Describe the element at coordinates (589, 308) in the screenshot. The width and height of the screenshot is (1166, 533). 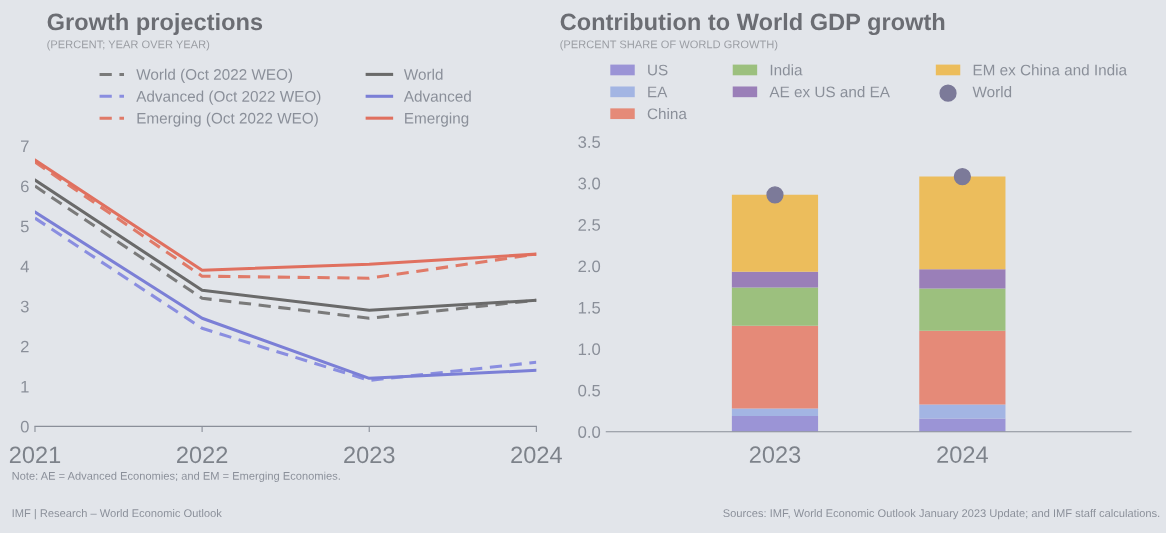
I see `y-tick-label: 1.5` at that location.